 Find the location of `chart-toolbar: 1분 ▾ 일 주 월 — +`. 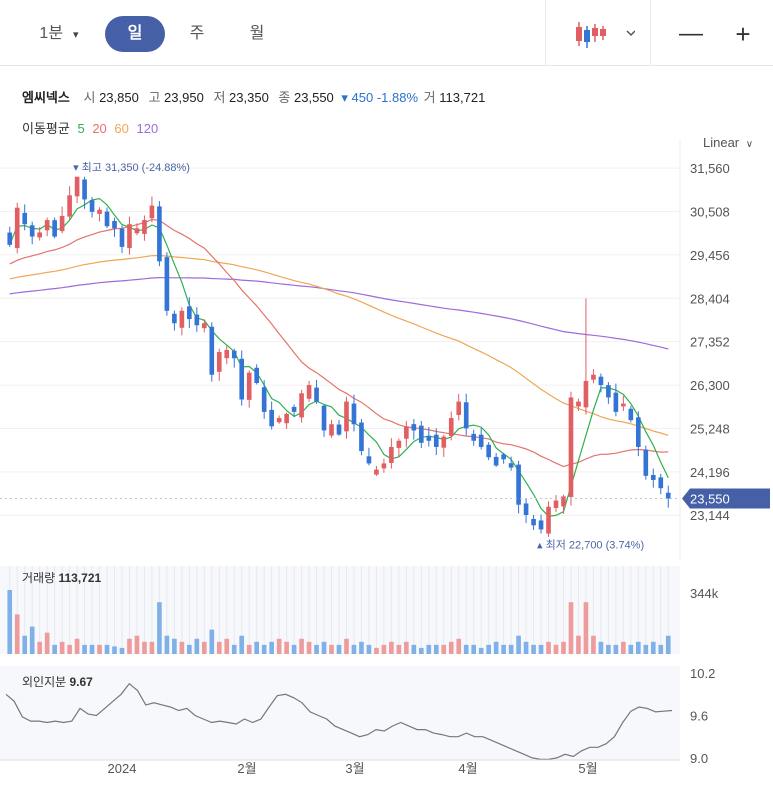

chart-toolbar: 1분 ▾ 일 주 월 — + is located at coordinates (386, 33).